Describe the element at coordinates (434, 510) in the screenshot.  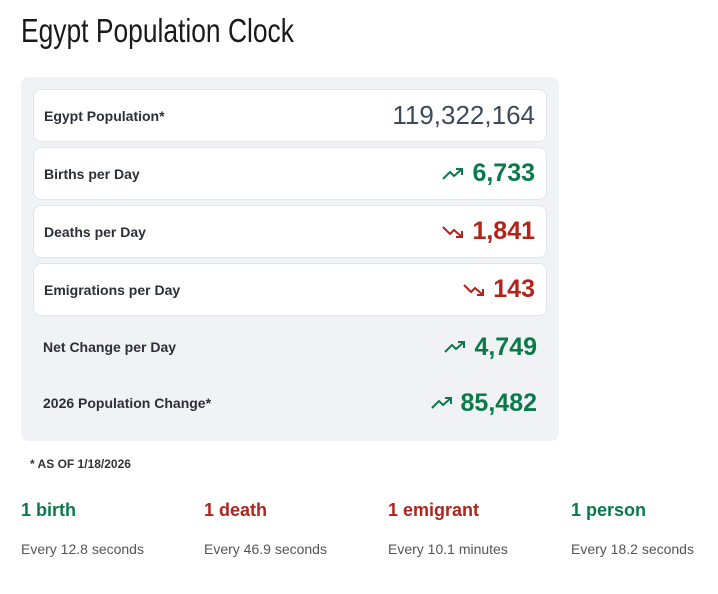
I see `rate-label: 1 emigrant` at that location.